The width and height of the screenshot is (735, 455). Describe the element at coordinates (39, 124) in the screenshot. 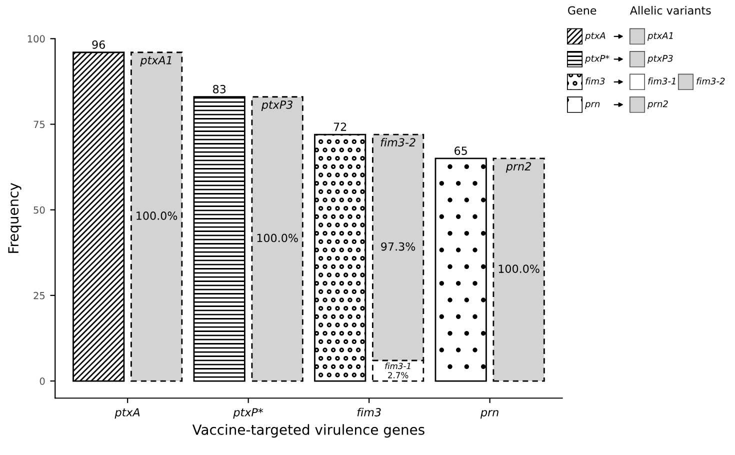

I see `y-tick-label: 75` at that location.